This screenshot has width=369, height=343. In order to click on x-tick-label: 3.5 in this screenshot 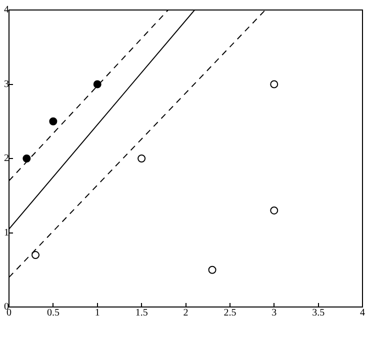, I will do `click(318, 313)`.